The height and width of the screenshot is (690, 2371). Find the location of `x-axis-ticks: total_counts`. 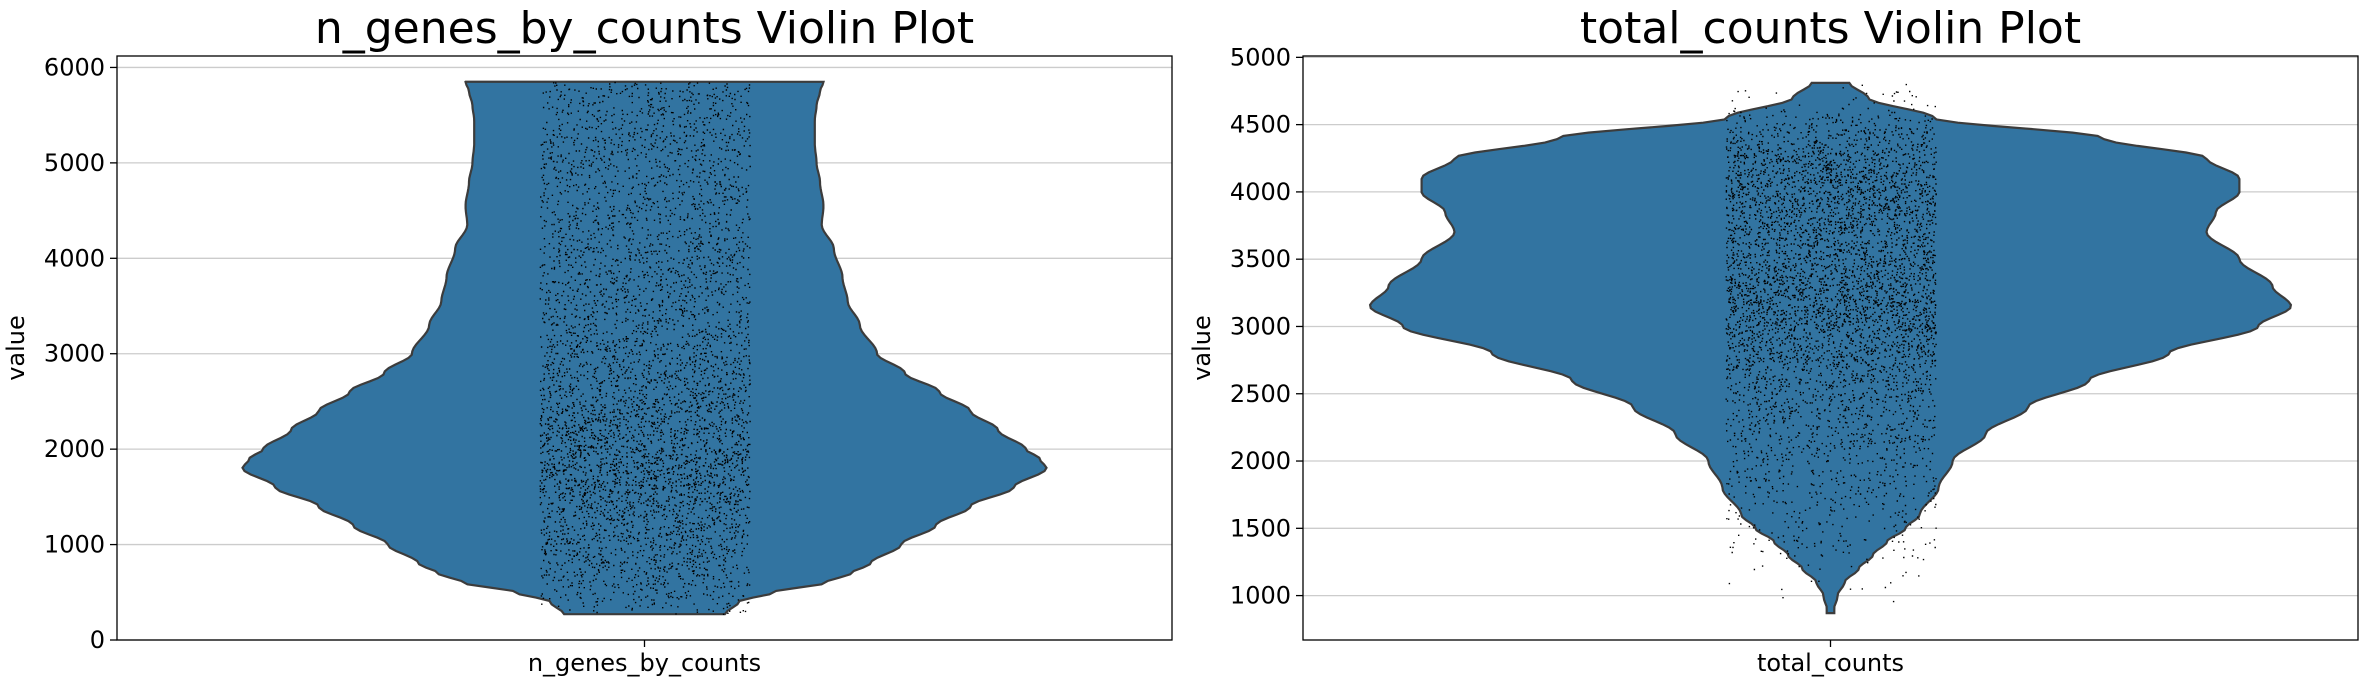

x-axis-ticks: total_counts is located at coordinates (1830, 658).